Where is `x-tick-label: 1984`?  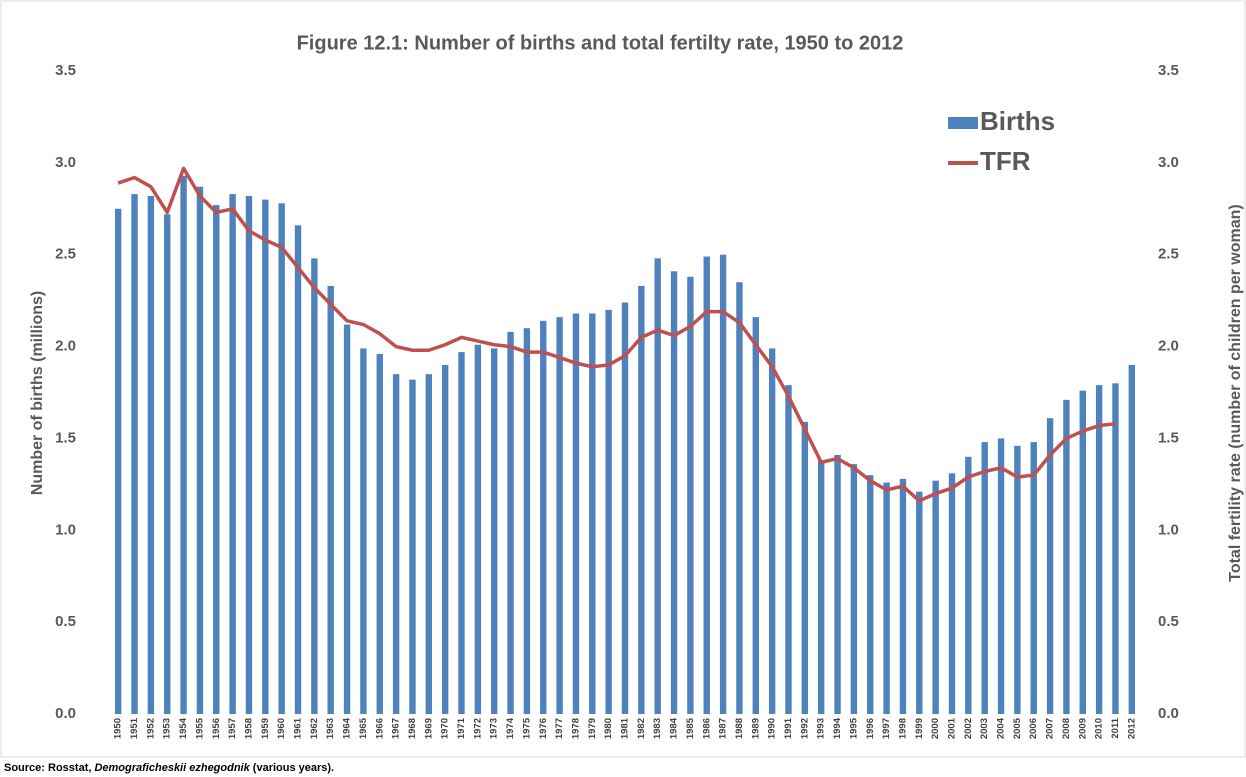 x-tick-label: 1984 is located at coordinates (674, 728).